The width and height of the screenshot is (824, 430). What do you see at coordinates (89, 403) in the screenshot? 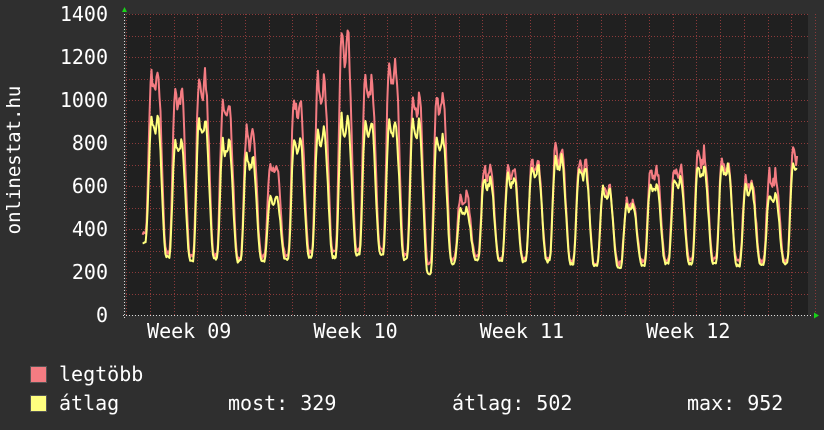
I see `legend-label-atlag: átlag` at bounding box center [89, 403].